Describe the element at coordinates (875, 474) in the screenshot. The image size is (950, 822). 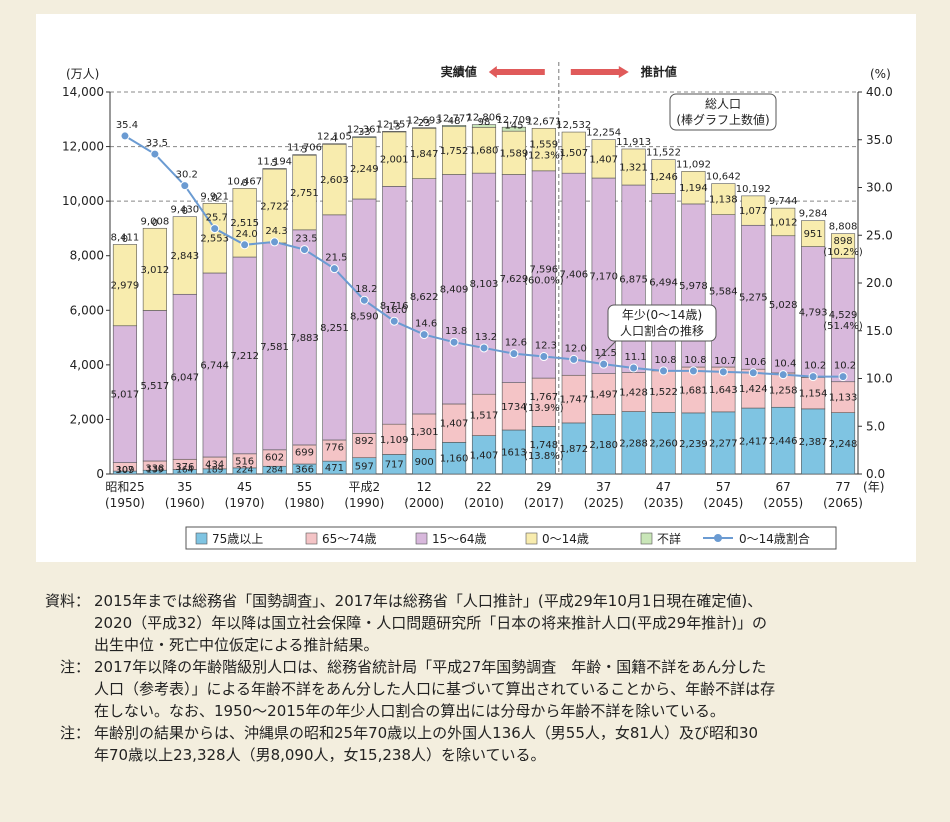
I see `y-right-tick-label: 0.0` at that location.